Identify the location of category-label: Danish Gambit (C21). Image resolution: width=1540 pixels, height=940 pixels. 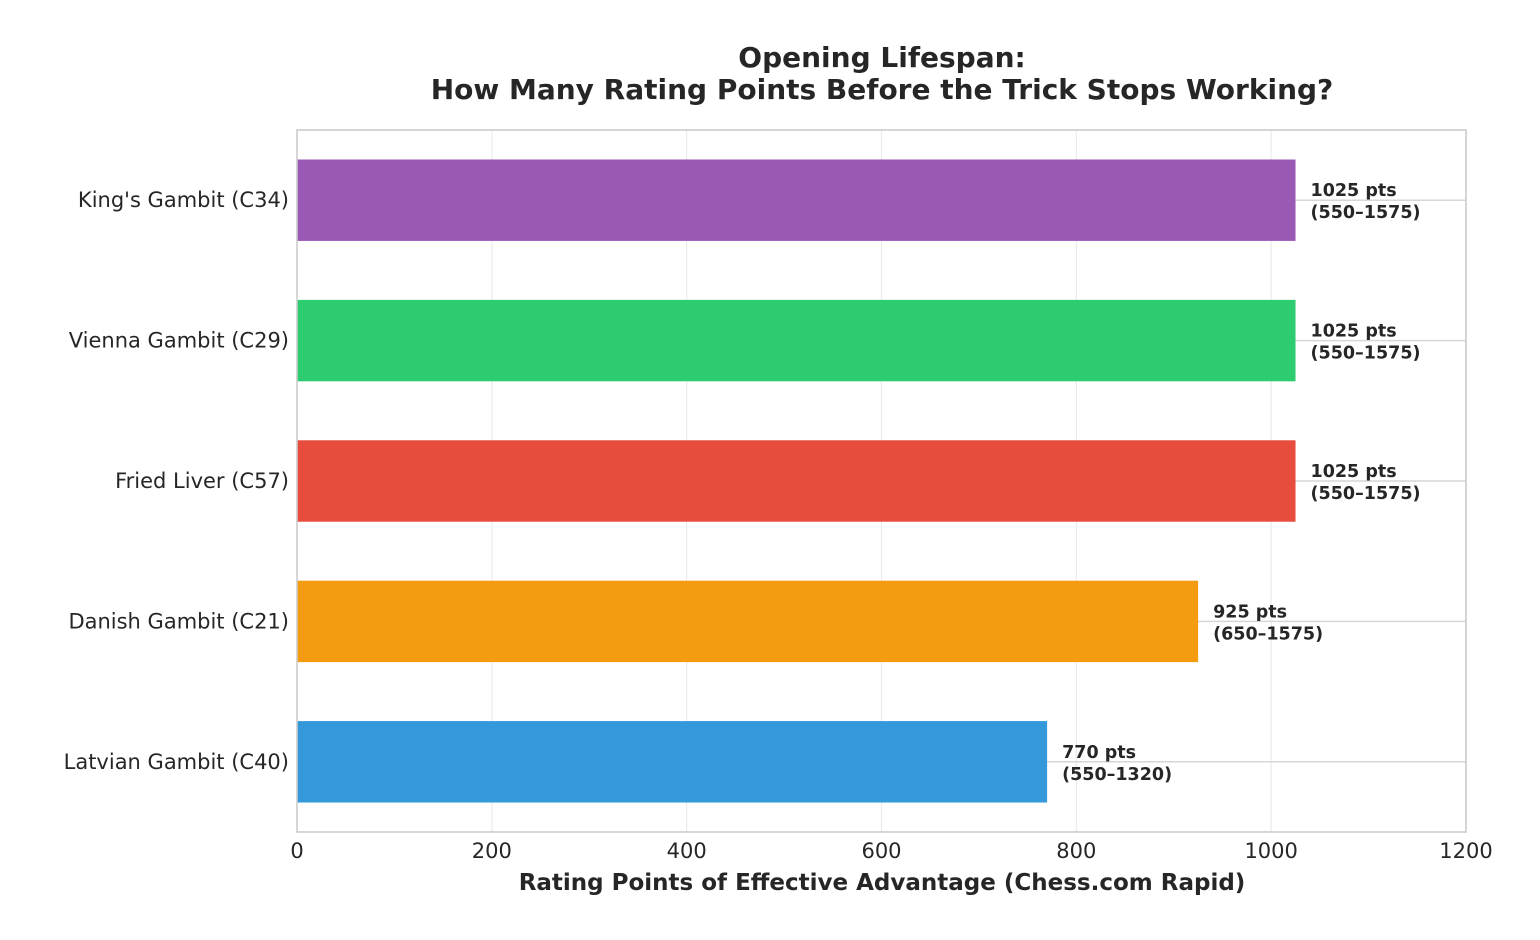
(178, 621).